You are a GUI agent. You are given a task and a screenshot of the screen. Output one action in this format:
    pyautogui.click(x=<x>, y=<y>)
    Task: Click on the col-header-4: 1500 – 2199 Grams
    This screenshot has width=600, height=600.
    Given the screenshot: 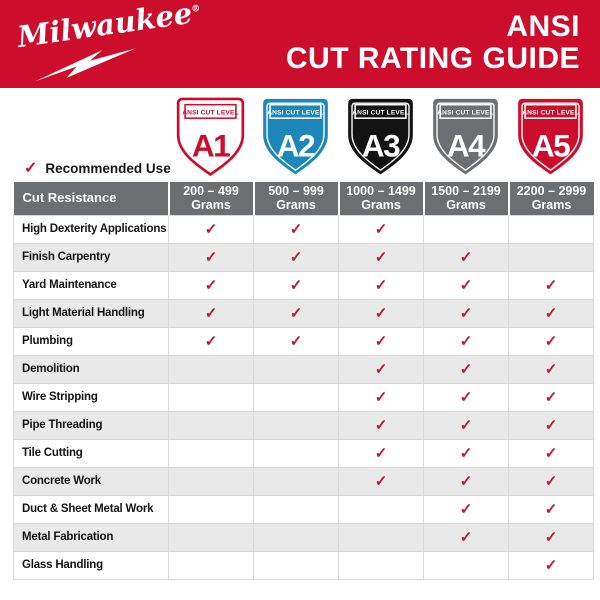 What is the action you would take?
    pyautogui.click(x=465, y=198)
    